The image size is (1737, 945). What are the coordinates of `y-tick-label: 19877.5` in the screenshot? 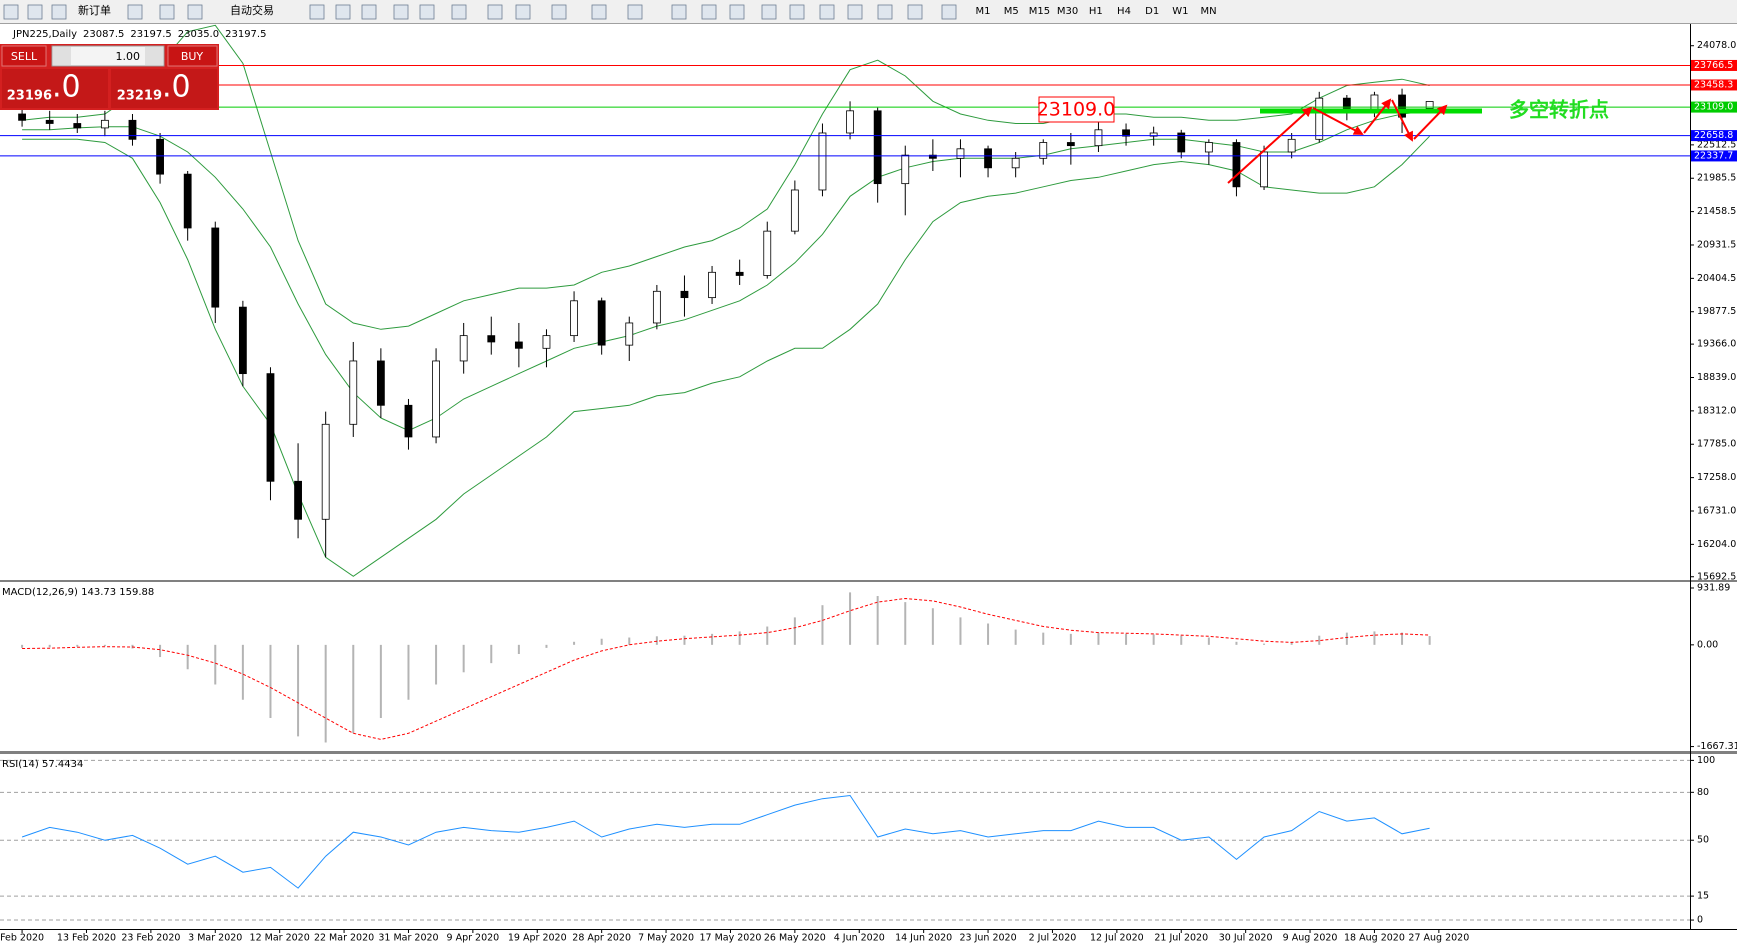 It's located at (1716, 311).